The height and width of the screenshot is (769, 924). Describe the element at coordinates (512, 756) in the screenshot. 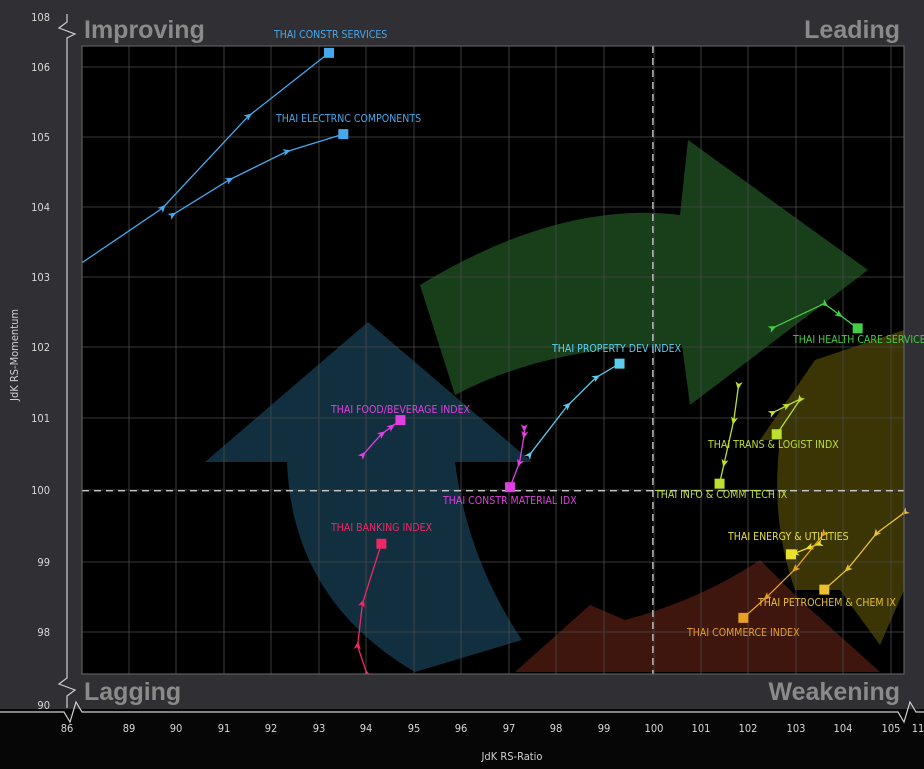

I see `x-axis-title: JdK RS-Ratio` at that location.